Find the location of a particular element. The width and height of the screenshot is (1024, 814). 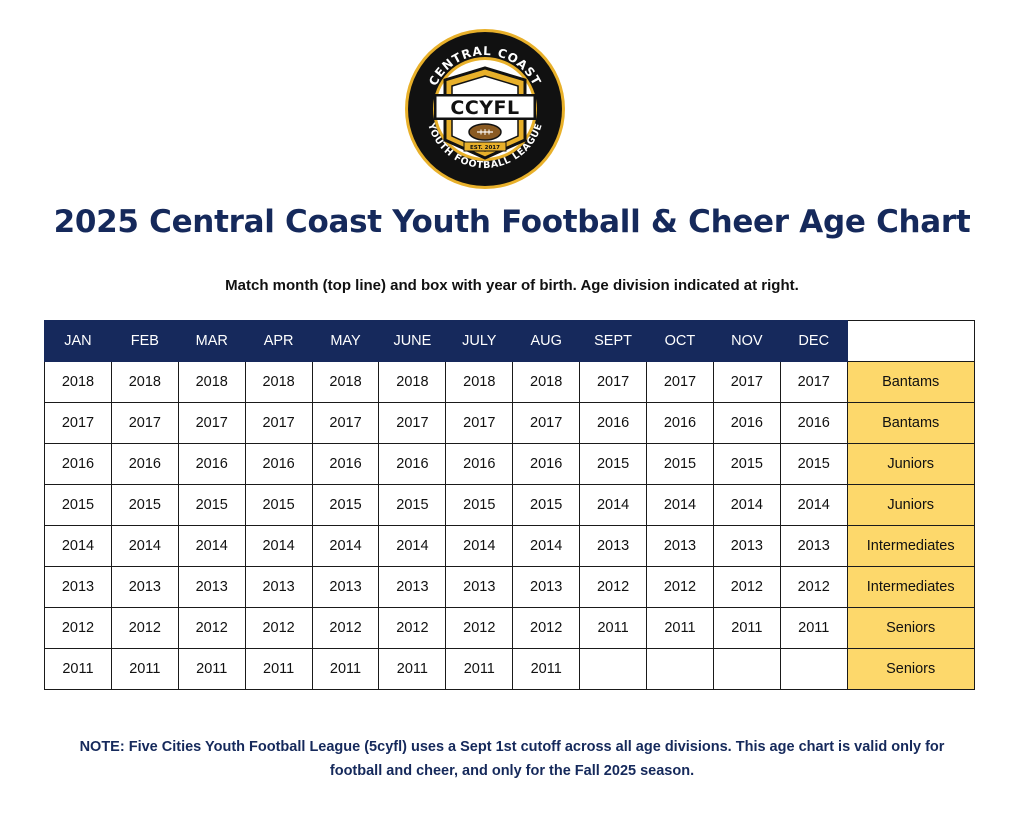

table-row: 2011 2011 2011 2011 2011 2011 2011 2011 Seniors is located at coordinates (509, 669).